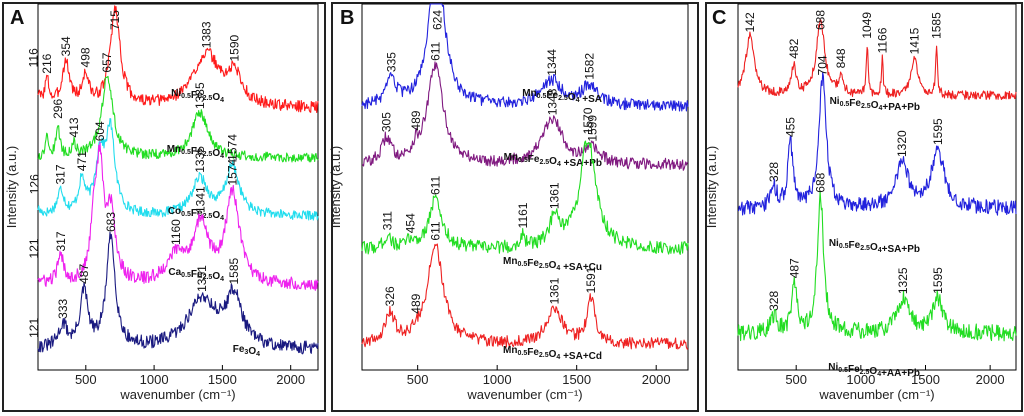 Image resolution: width=1024 pixels, height=416 pixels. I want to click on panel-a-series-ni0-5fe2-5o4-peak-label-216: 216, so click(47, 63).